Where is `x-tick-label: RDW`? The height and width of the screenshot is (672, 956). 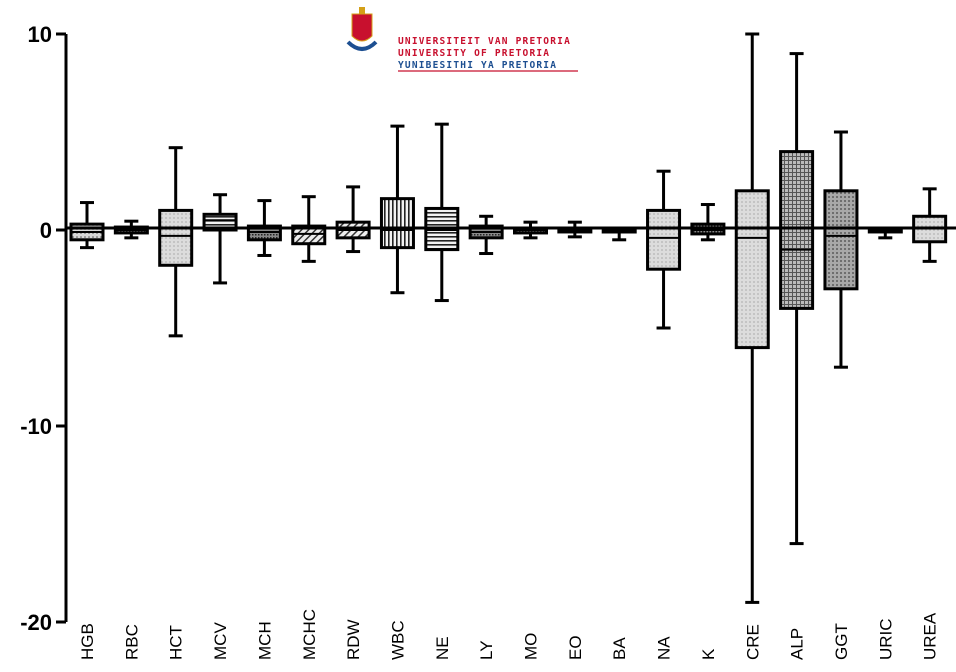 x-tick-label: RDW is located at coordinates (353, 639).